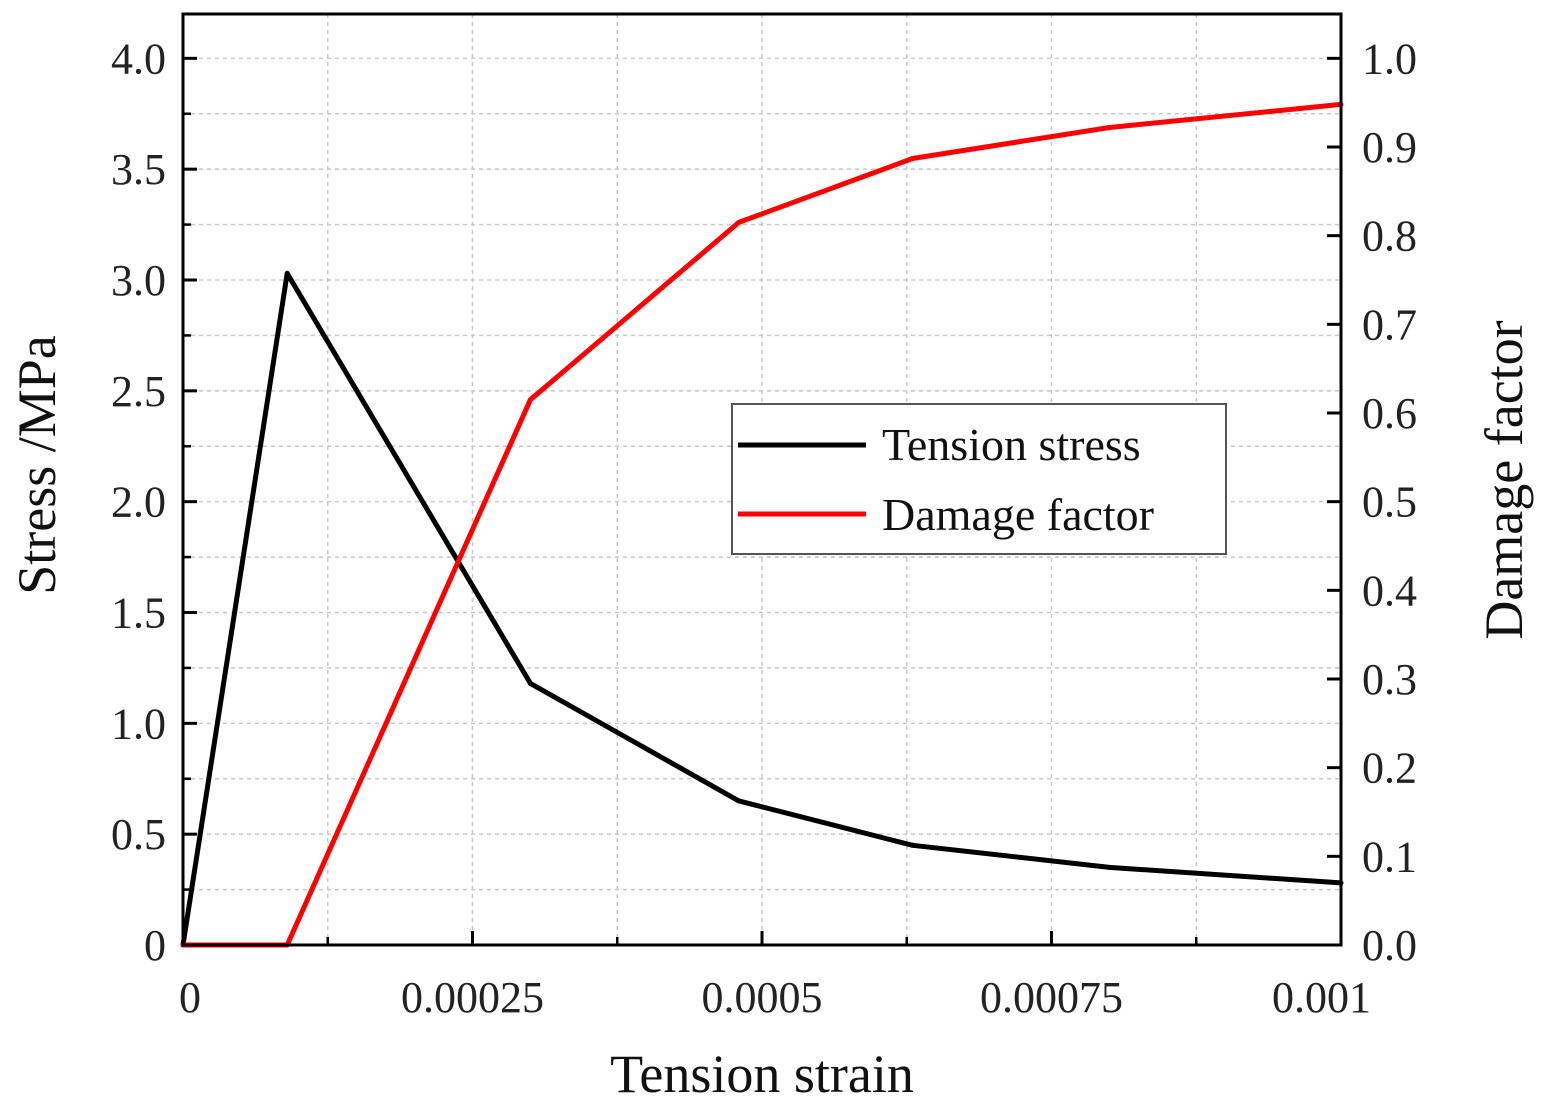 The image size is (1544, 1106). Describe the element at coordinates (138, 834) in the screenshot. I see `y-left-tick-label: 0.5` at that location.